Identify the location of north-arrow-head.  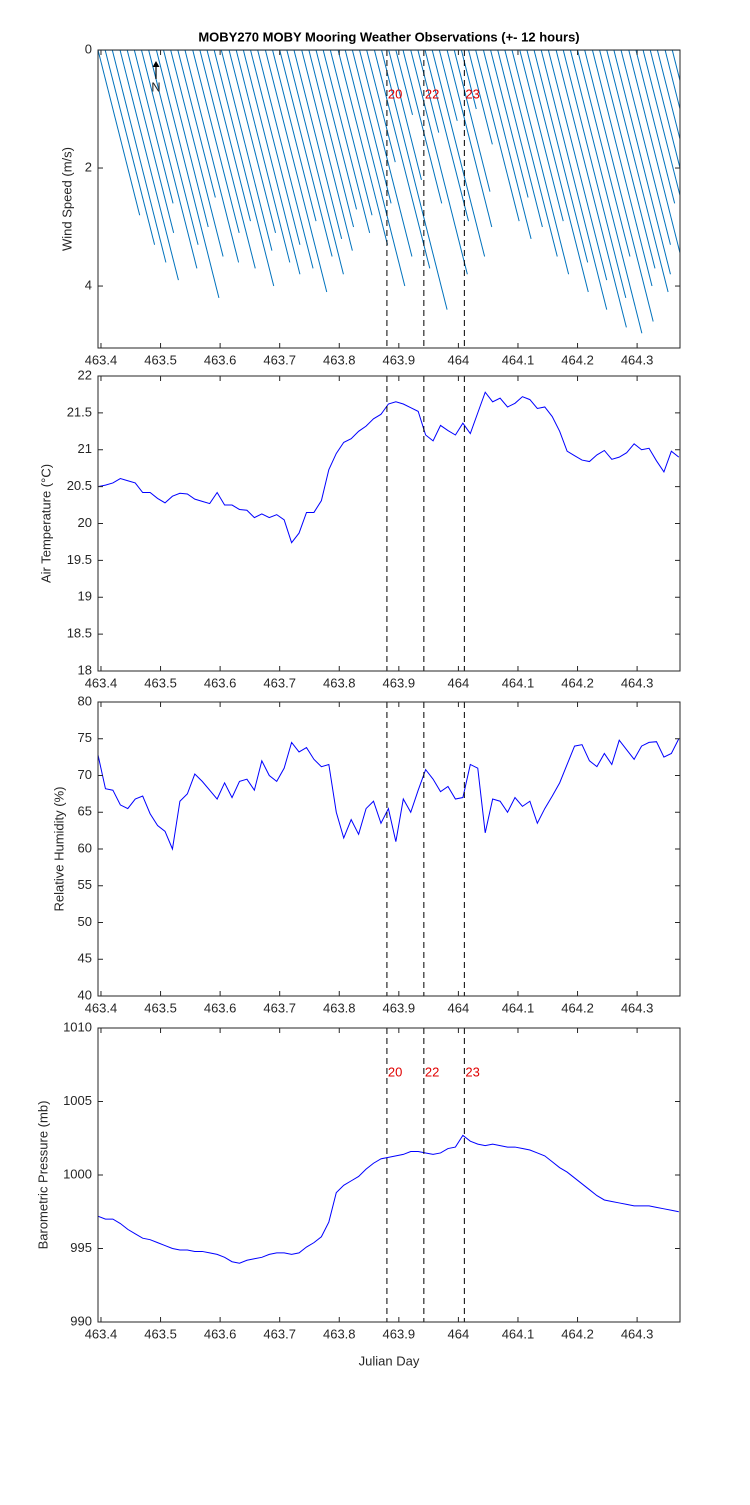
(156, 64).